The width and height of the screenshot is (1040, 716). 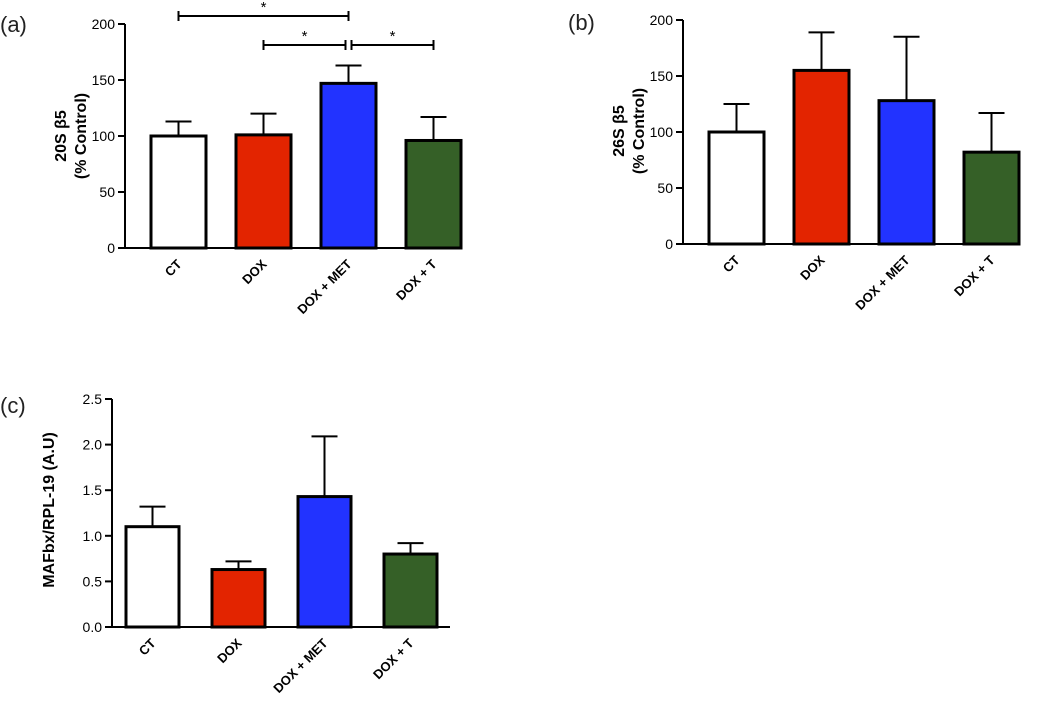 I want to click on panel-b-category-label: CT, so click(x=731, y=263).